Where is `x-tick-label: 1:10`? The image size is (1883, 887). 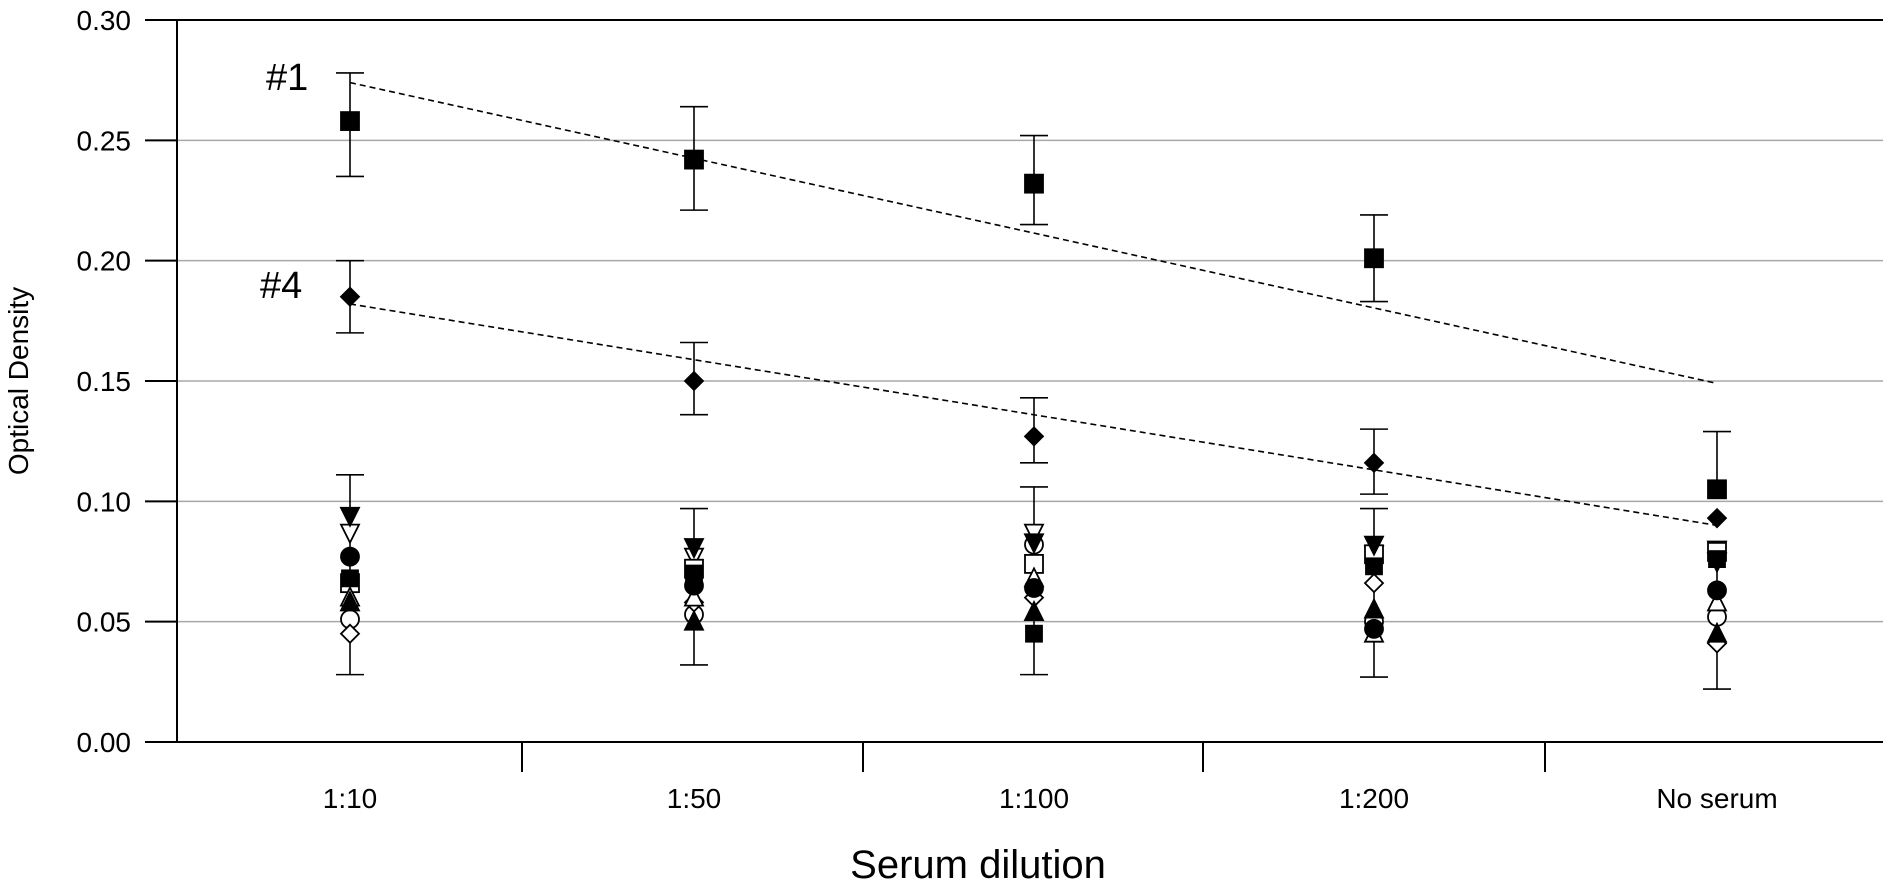
x-tick-label: 1:10 is located at coordinates (350, 798).